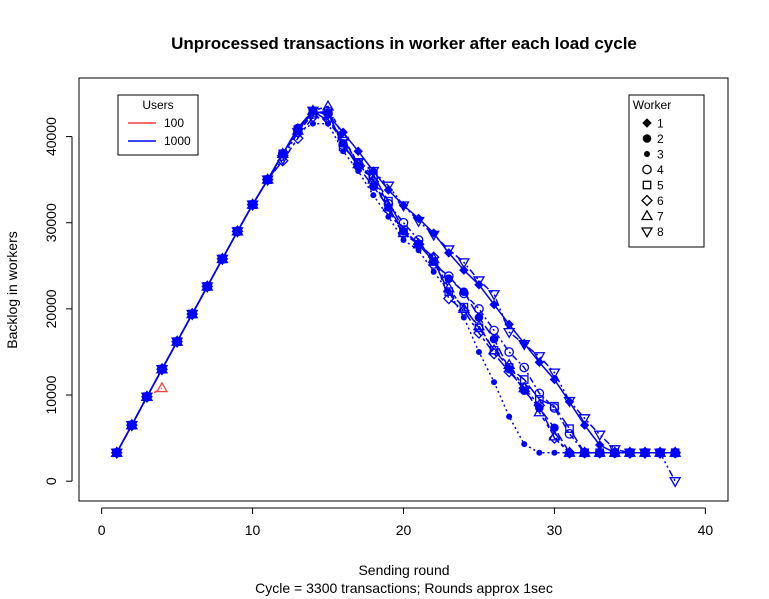 The width and height of the screenshot is (769, 599). What do you see at coordinates (157, 105) in the screenshot?
I see `legend-title: Users` at bounding box center [157, 105].